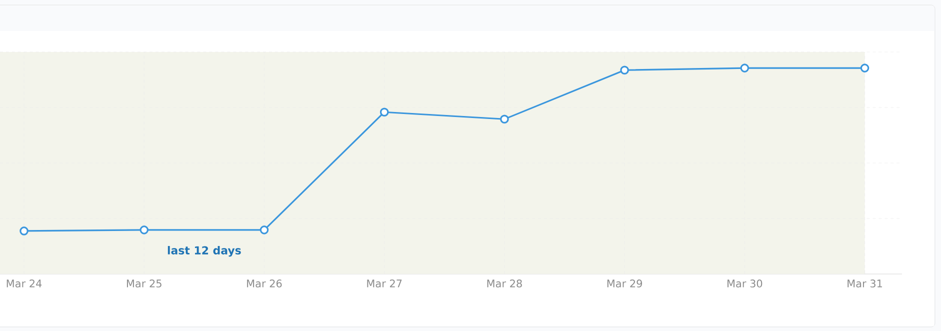  Describe the element at coordinates (745, 284) in the screenshot. I see `x-tick-label: Mar 30` at that location.